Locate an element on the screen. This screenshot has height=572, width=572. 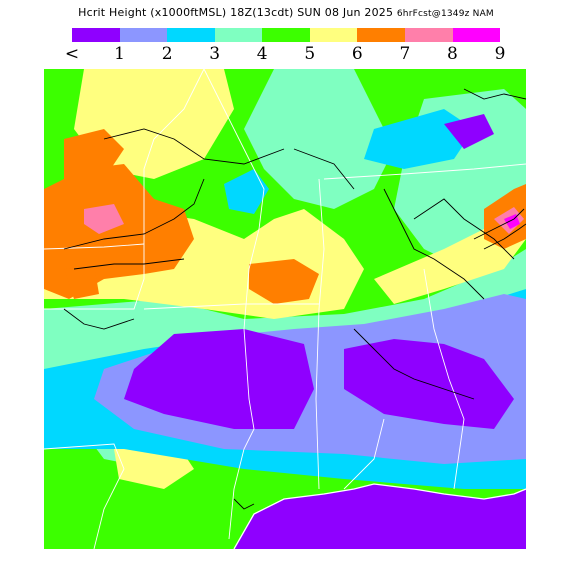
legend-label-5: 5 is located at coordinates (310, 54).